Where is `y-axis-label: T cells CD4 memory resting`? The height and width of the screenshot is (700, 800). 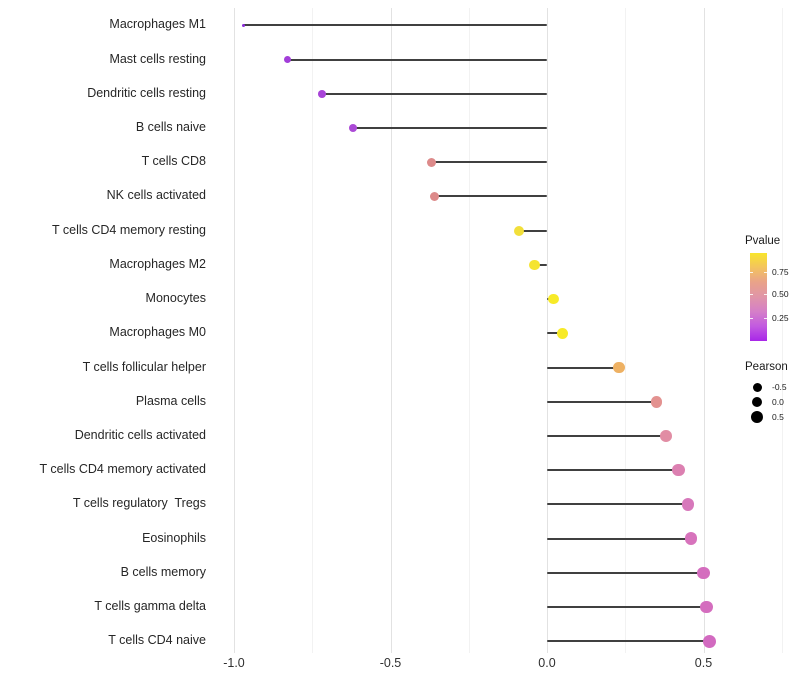 y-axis-label: T cells CD4 memory resting is located at coordinates (129, 229).